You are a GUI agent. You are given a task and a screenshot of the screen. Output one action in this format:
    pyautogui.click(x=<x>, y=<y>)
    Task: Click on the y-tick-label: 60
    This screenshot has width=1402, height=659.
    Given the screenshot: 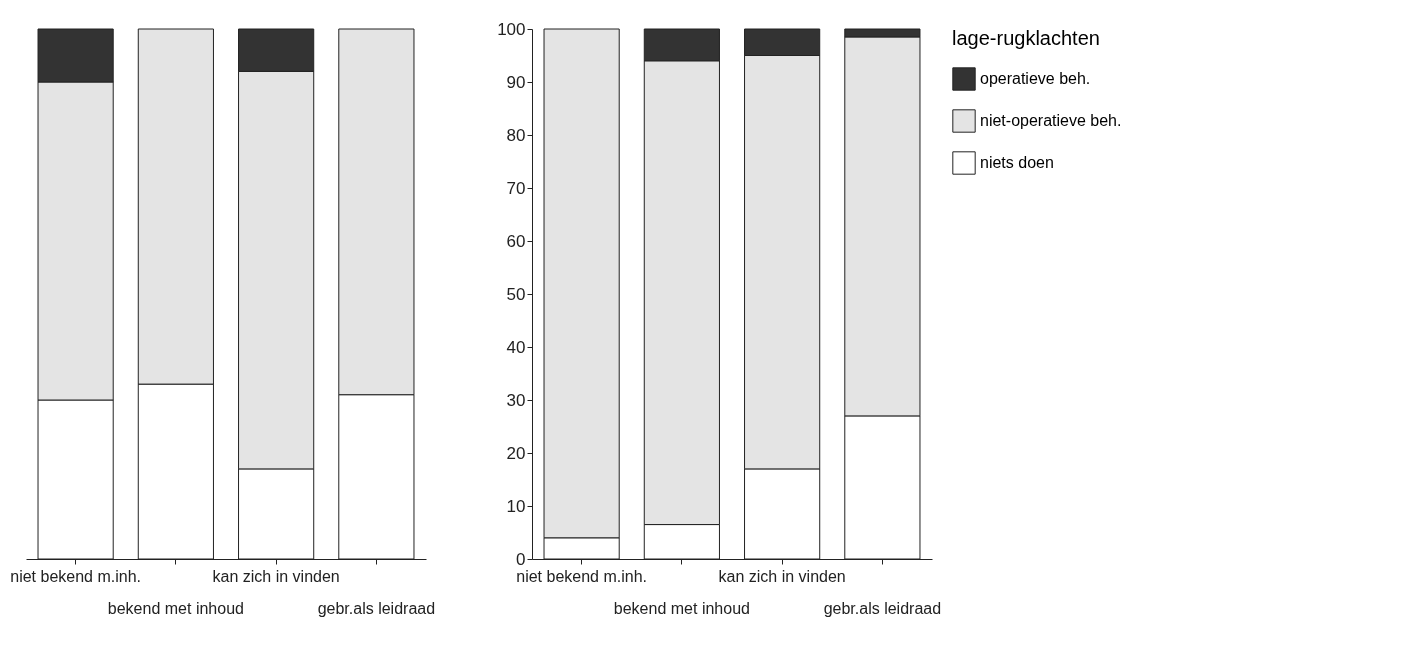 What is the action you would take?
    pyautogui.click(x=516, y=241)
    